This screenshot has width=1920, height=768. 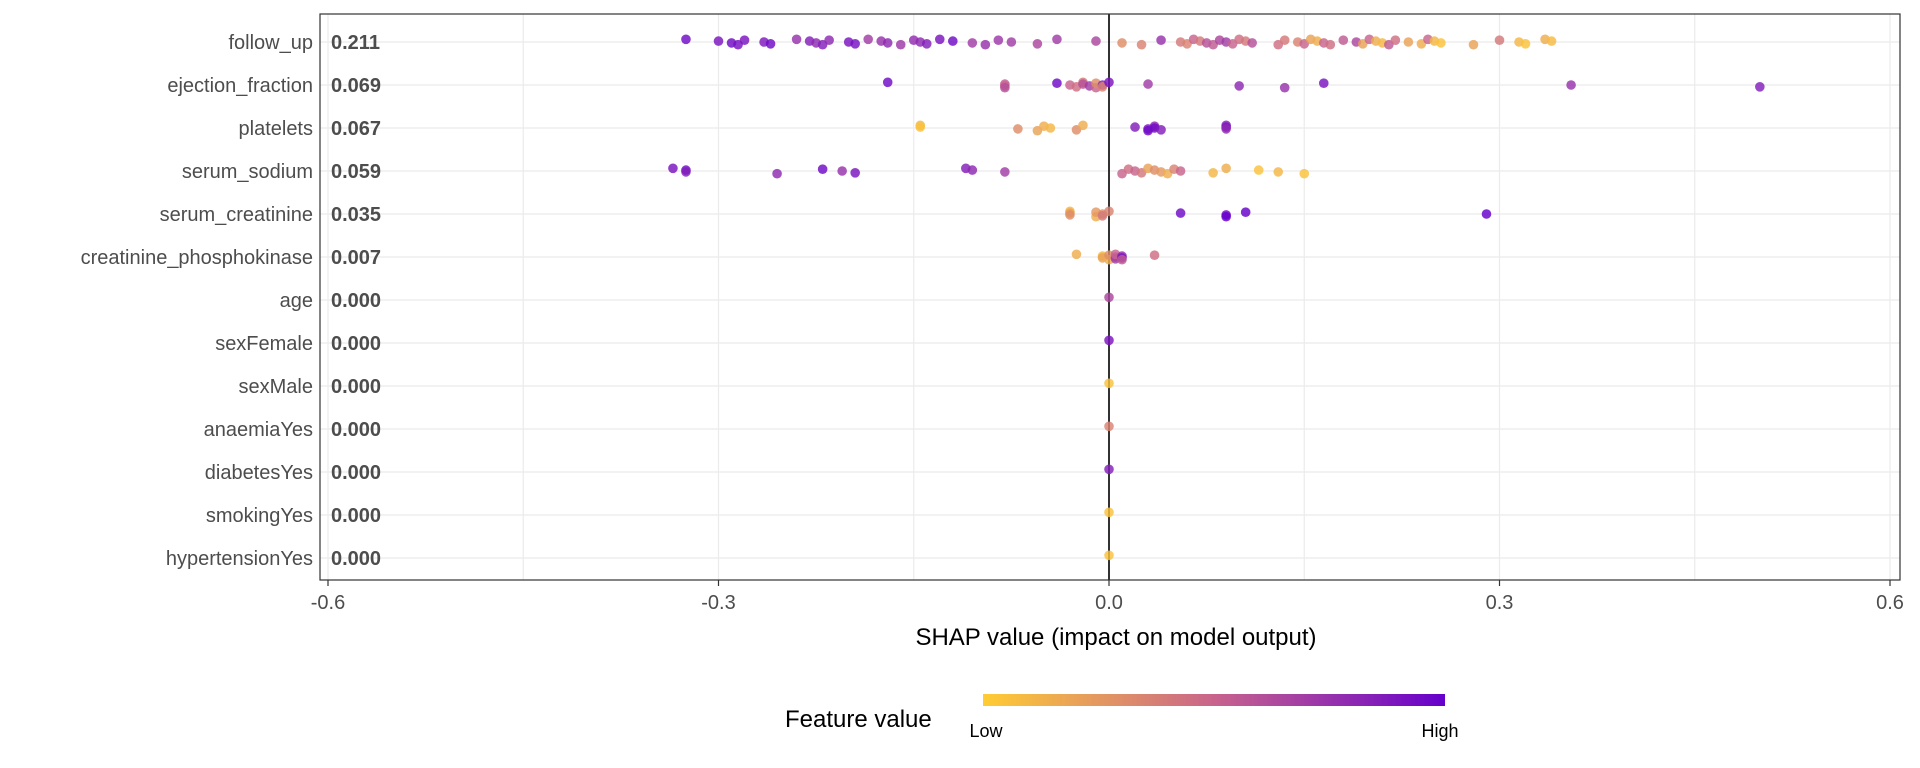 What do you see at coordinates (718, 603) in the screenshot?
I see `x-tick-label: -0.3` at bounding box center [718, 603].